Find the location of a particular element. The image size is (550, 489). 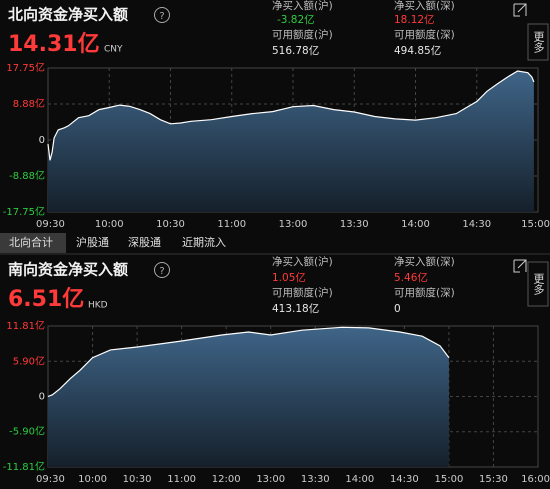

tab: 沪股通 is located at coordinates (92, 242).